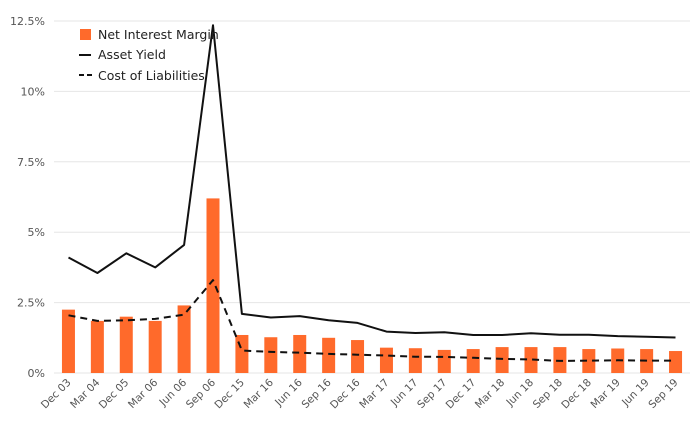  Describe the element at coordinates (132, 54) in the screenshot. I see `legend-label-asset-yield: Asset Yield` at that location.